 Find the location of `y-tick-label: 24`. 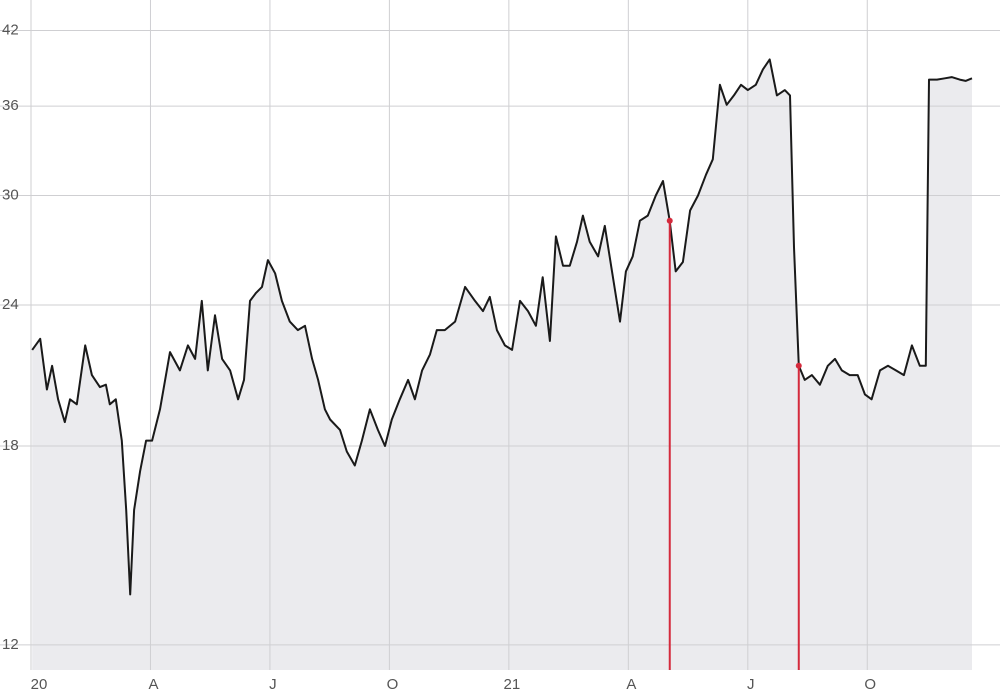

y-tick-label: 24 is located at coordinates (10, 304).